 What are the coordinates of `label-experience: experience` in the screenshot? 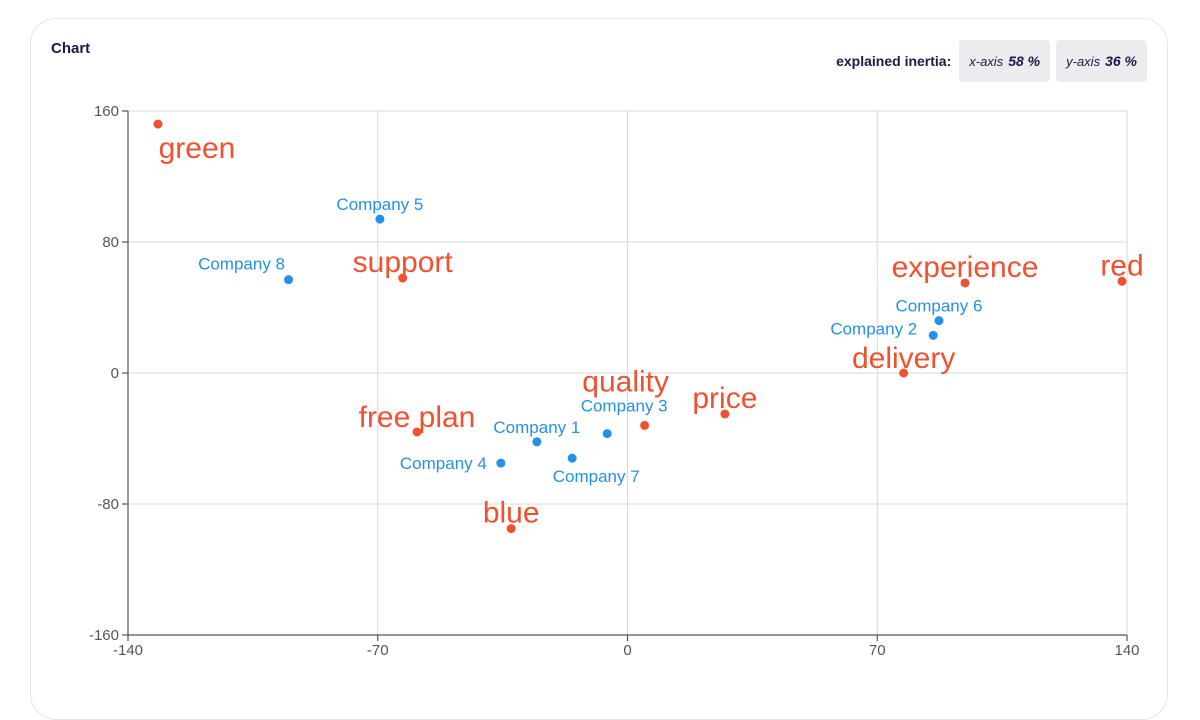 It's located at (965, 267).